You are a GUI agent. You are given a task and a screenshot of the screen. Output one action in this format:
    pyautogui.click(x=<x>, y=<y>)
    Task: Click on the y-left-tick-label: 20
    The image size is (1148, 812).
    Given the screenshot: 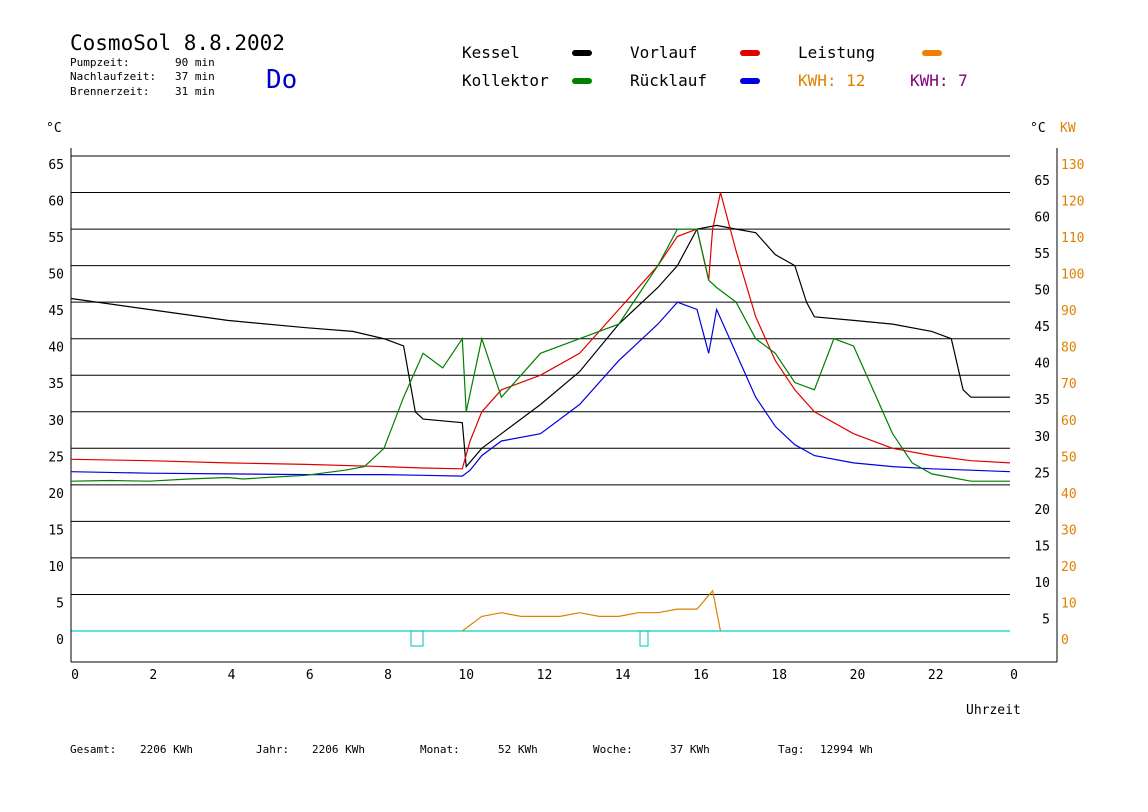 What is the action you would take?
    pyautogui.click(x=56, y=494)
    